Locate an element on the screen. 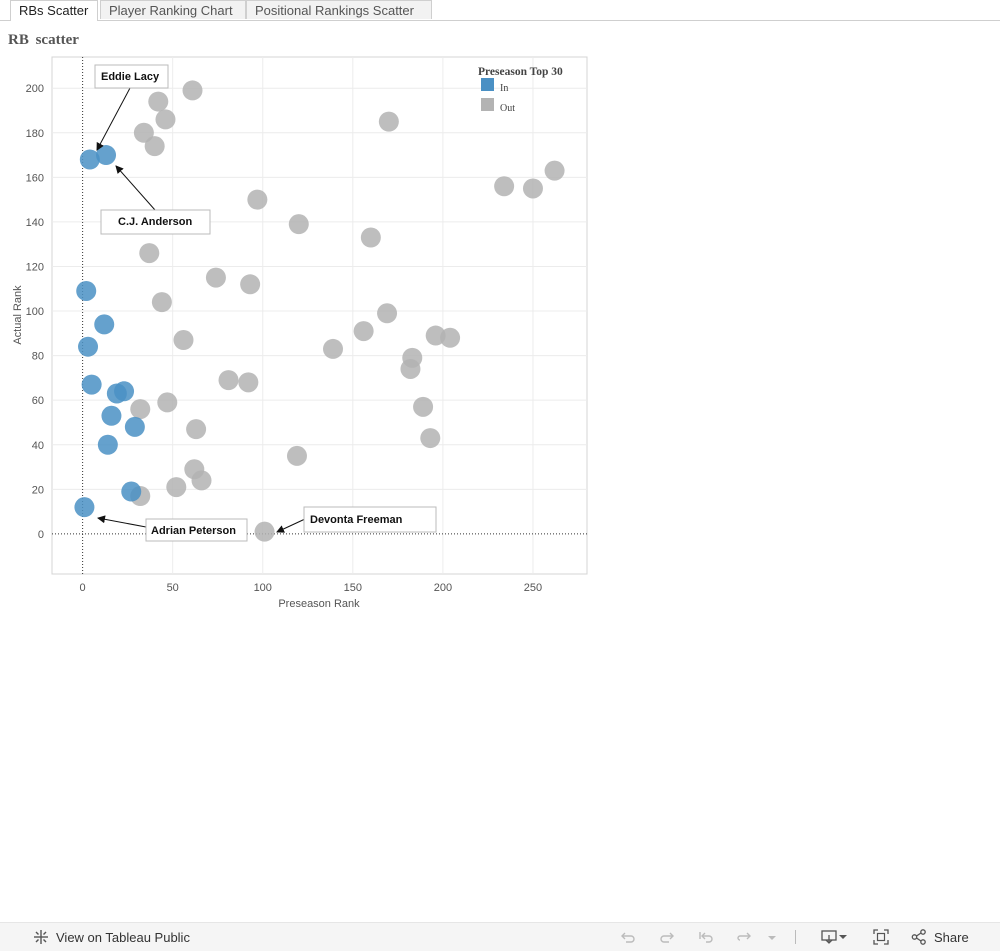 The height and width of the screenshot is (951, 1000). revert-button is located at coordinates (706, 937).